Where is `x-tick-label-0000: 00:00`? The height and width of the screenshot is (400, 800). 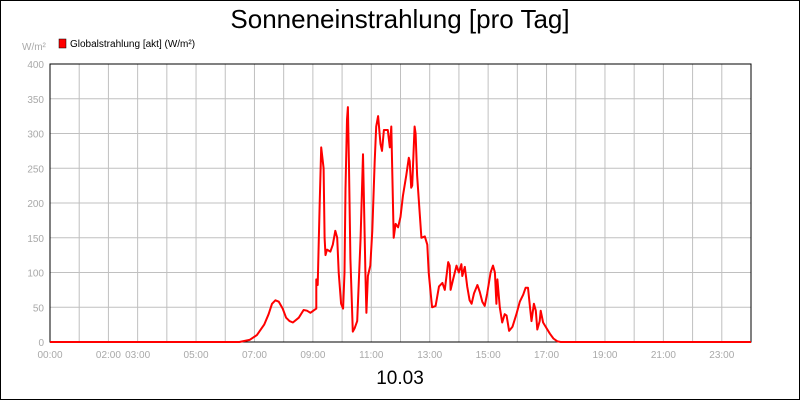 x-tick-label-0000: 00:00 is located at coordinates (49, 355).